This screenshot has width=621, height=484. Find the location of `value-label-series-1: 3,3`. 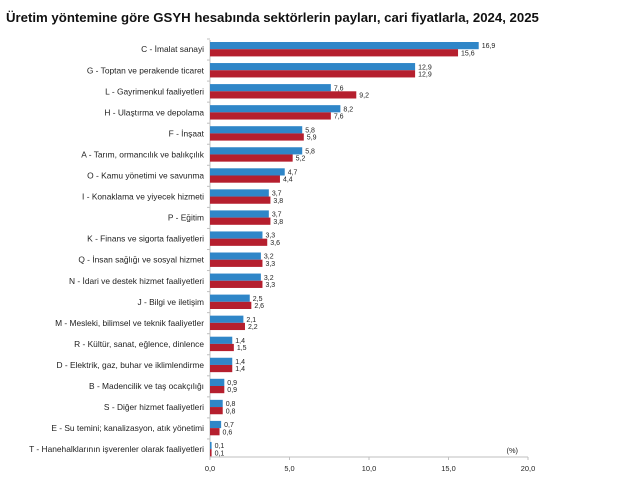

value-label-series-1: 3,3 is located at coordinates (270, 236).